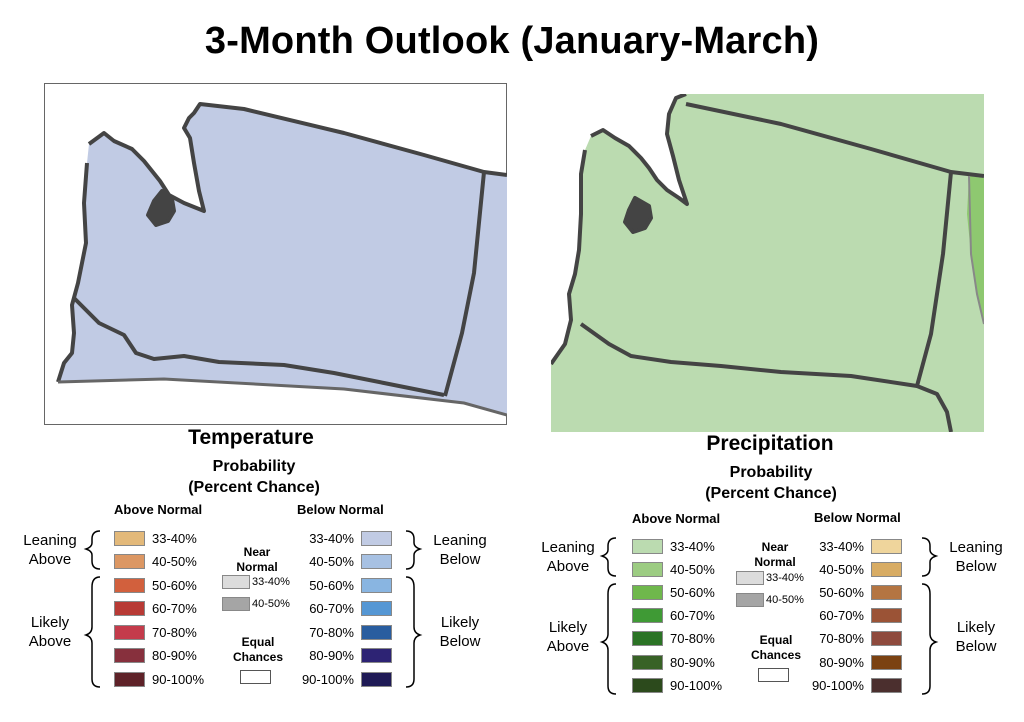  Describe the element at coordinates (676, 518) in the screenshot. I see `above-normal-header: Above Normal` at that location.